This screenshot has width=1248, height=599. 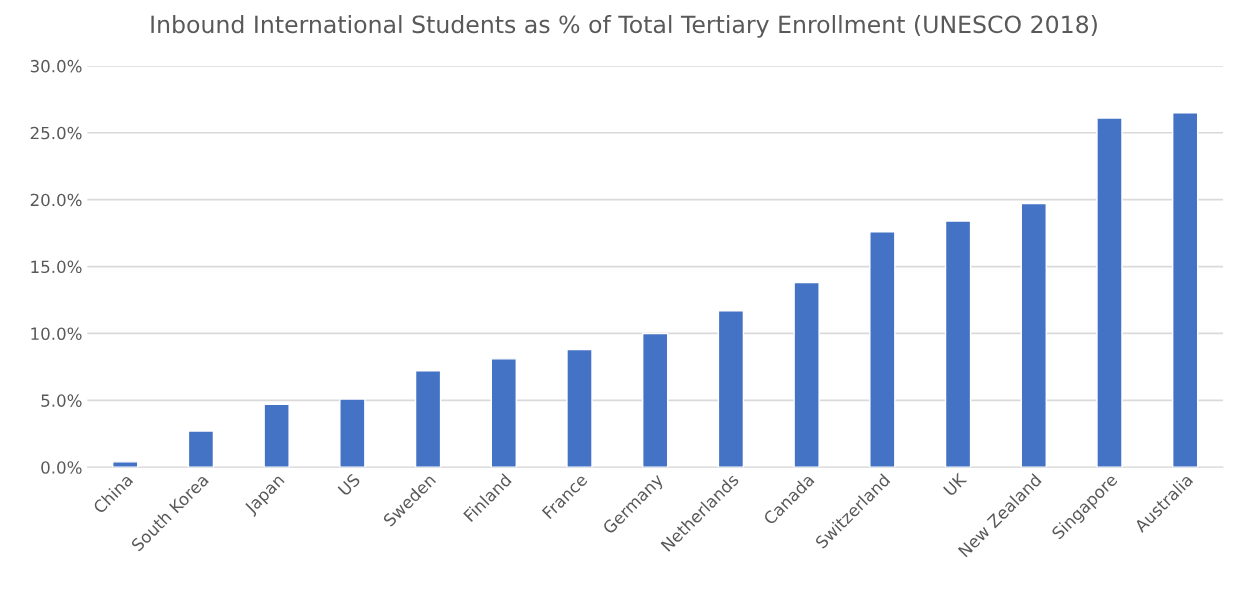 What do you see at coordinates (56, 267) in the screenshot?
I see `y-tick-label: 15.0%` at bounding box center [56, 267].